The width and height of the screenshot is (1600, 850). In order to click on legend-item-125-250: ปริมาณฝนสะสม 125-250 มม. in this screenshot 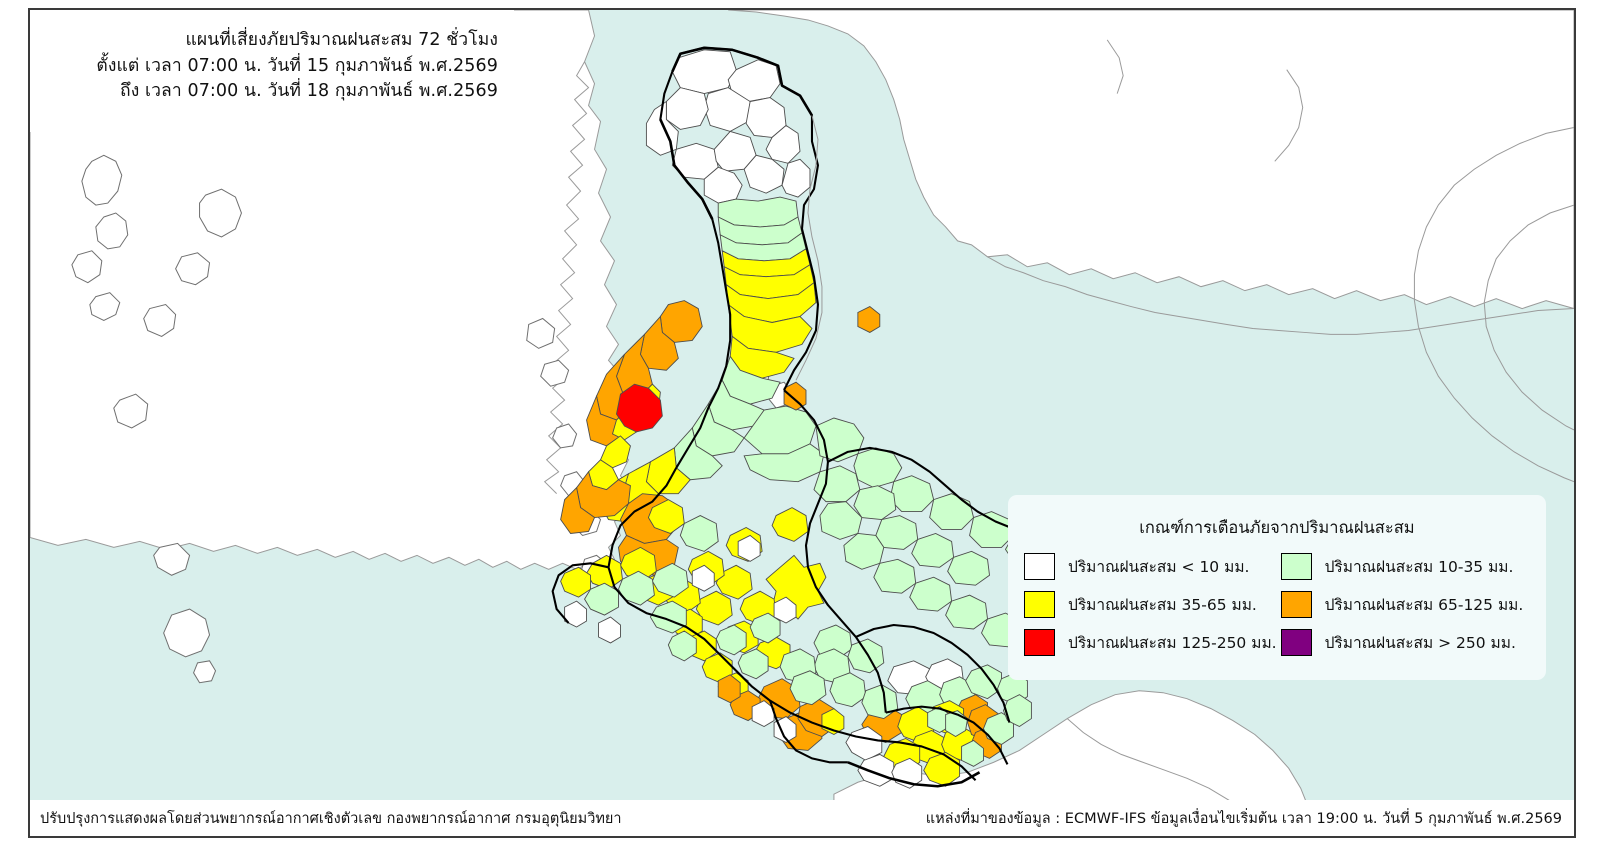, I will do `click(1150, 642)`.